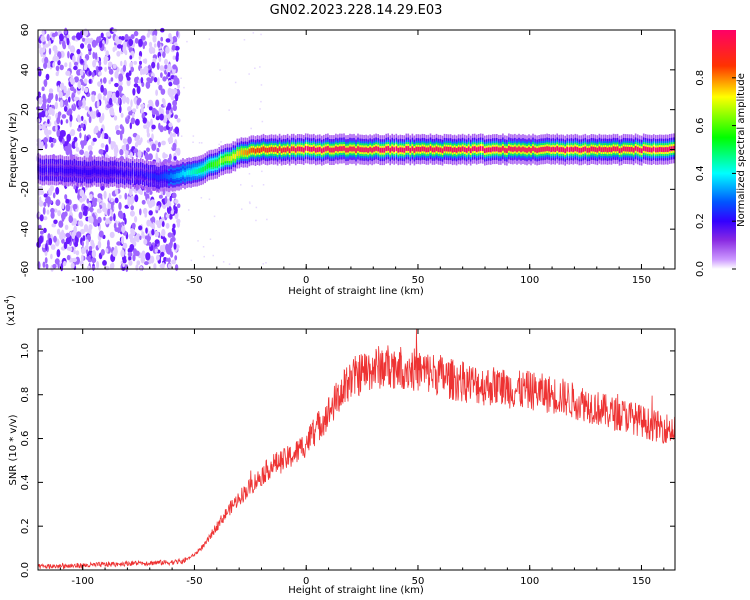  I want to click on spectrogram-x-tick-label: -50, so click(194, 280).